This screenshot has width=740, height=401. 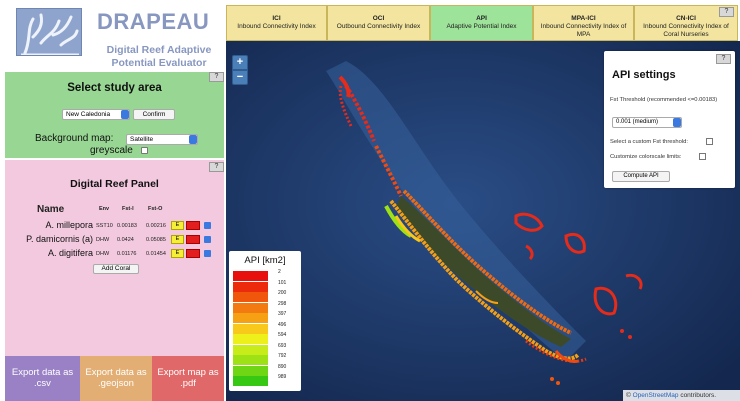 What do you see at coordinates (156, 226) in the screenshot?
I see `coral-fst-o: 0.00216` at bounding box center [156, 226].